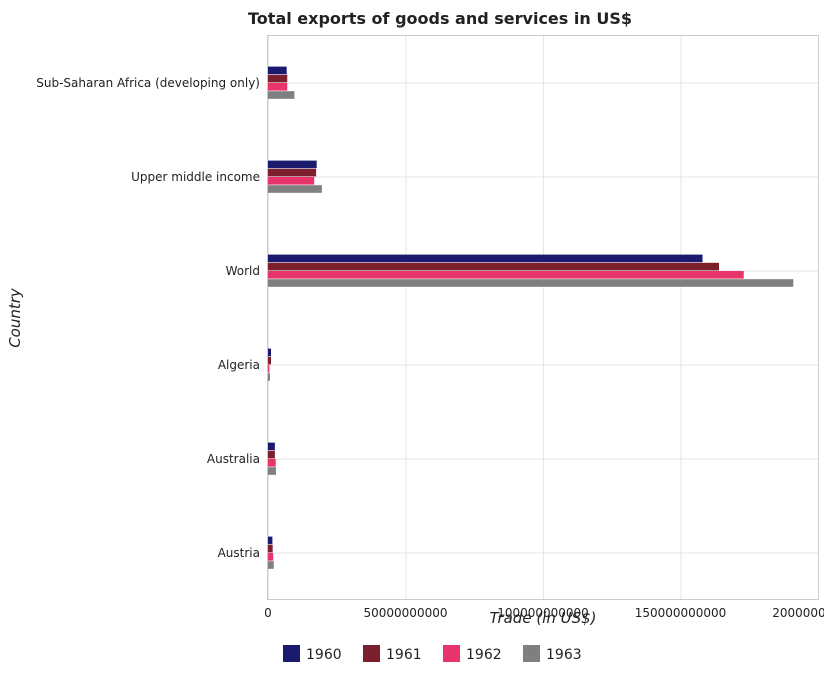  What do you see at coordinates (484, 655) in the screenshot?
I see `legend-label-1962: 1962` at bounding box center [484, 655].